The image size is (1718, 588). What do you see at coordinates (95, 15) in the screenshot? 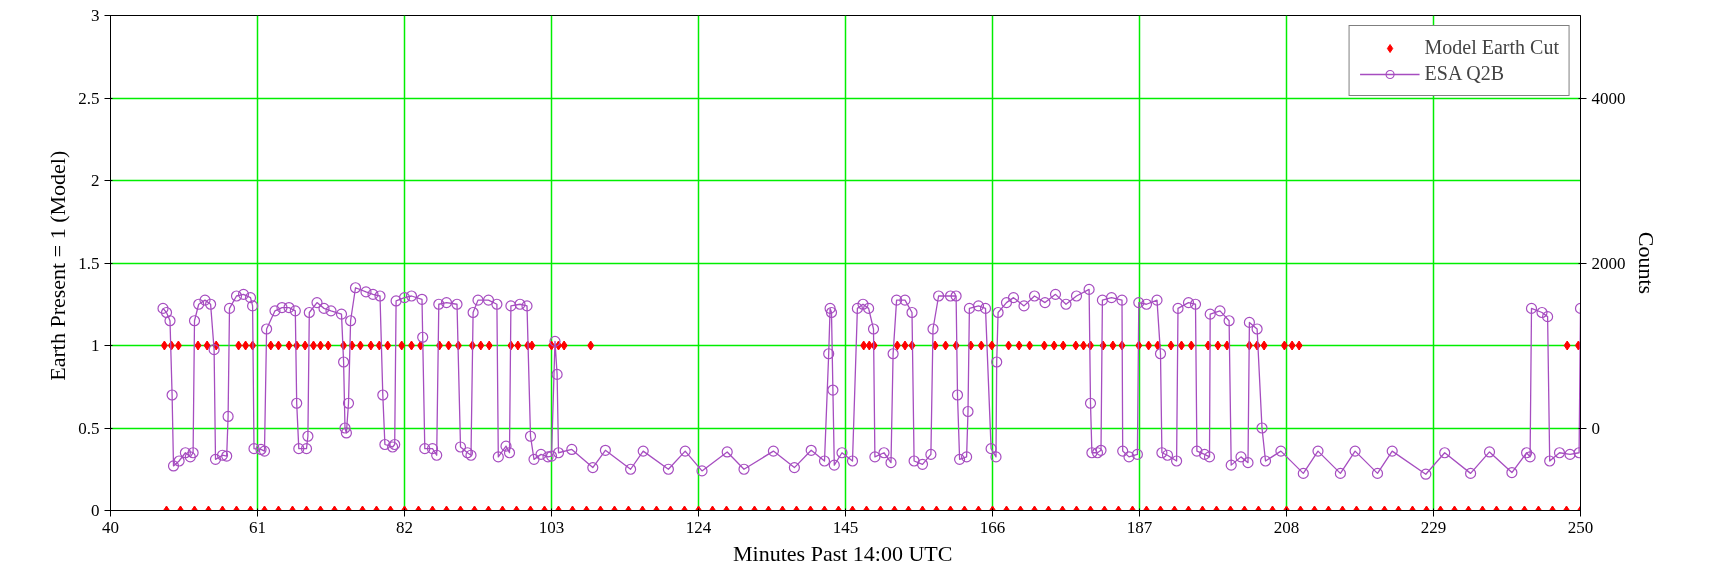
I see `y-tick-label: 3` at bounding box center [95, 15].